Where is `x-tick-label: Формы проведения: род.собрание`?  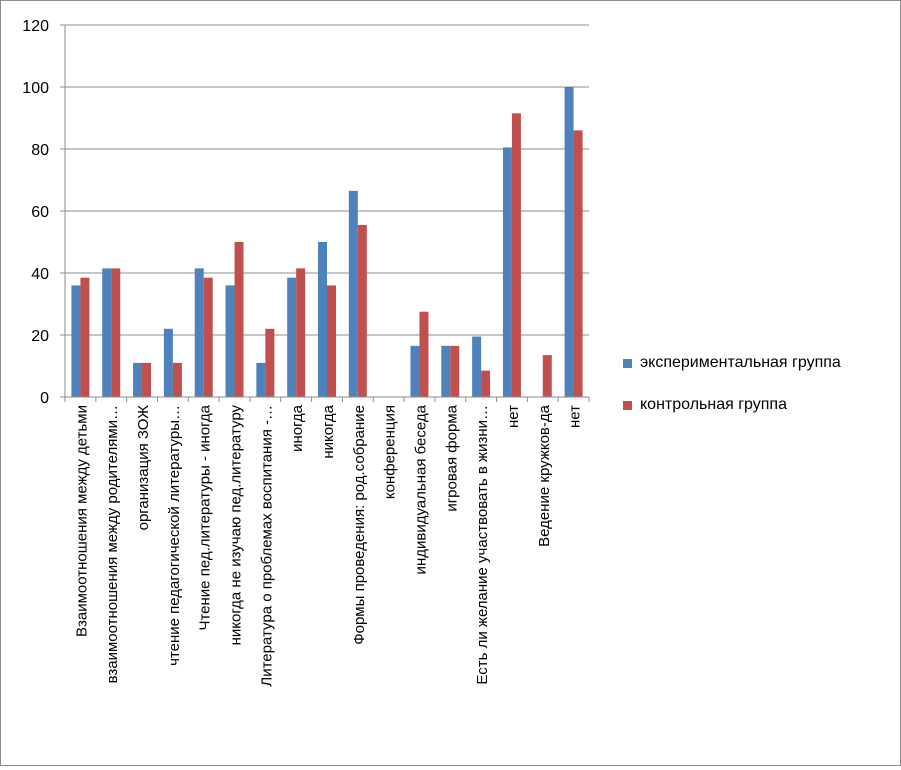 x-tick-label: Формы проведения: род.собрание is located at coordinates (359, 525).